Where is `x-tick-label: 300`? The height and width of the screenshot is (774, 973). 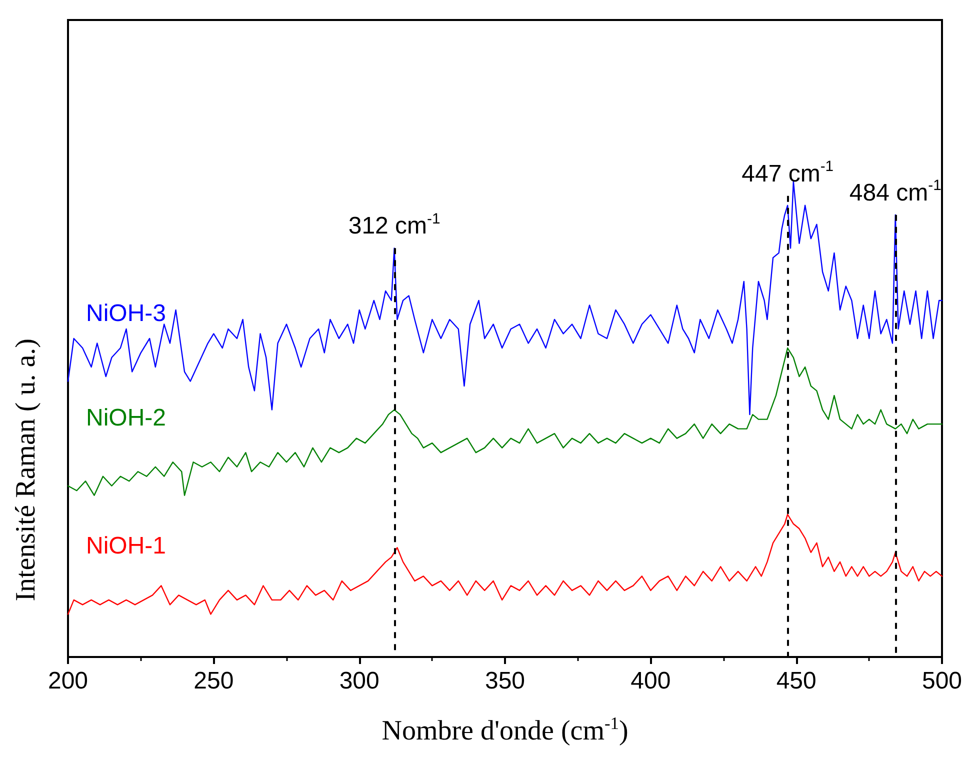
x-tick-label: 300 is located at coordinates (359, 681).